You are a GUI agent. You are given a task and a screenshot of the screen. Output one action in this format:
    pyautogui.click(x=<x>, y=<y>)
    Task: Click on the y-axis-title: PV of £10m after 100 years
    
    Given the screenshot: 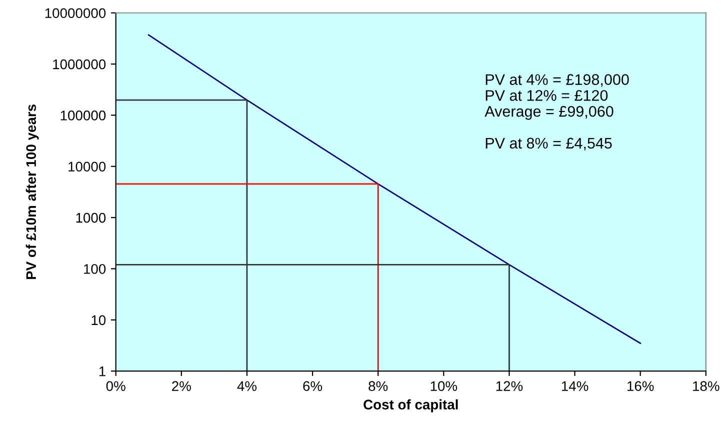 What is the action you would take?
    pyautogui.click(x=32, y=192)
    